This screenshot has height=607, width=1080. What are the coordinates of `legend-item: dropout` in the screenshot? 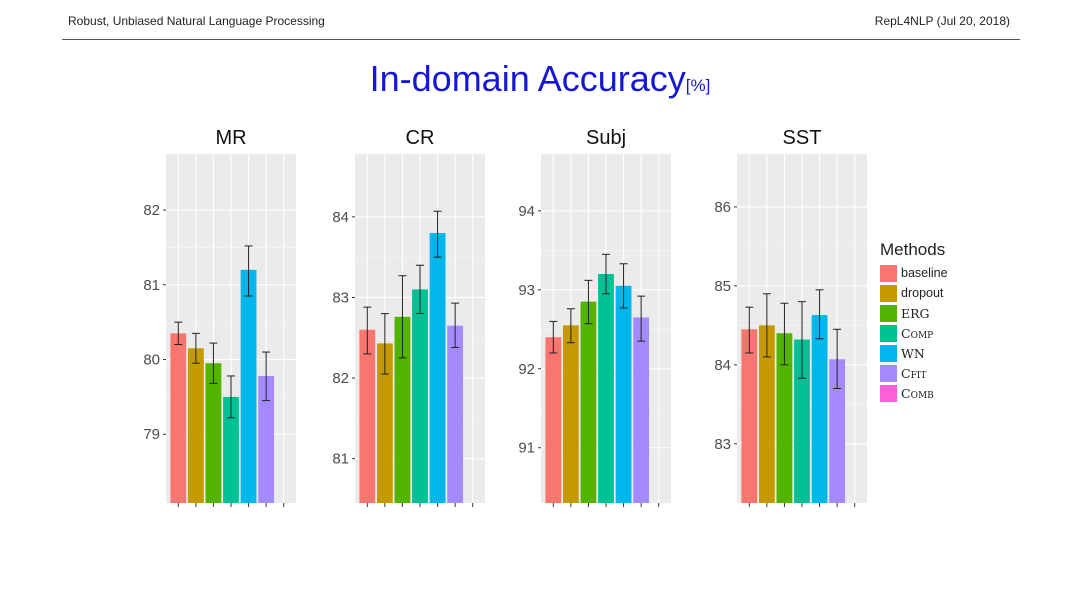 It's located at (914, 293).